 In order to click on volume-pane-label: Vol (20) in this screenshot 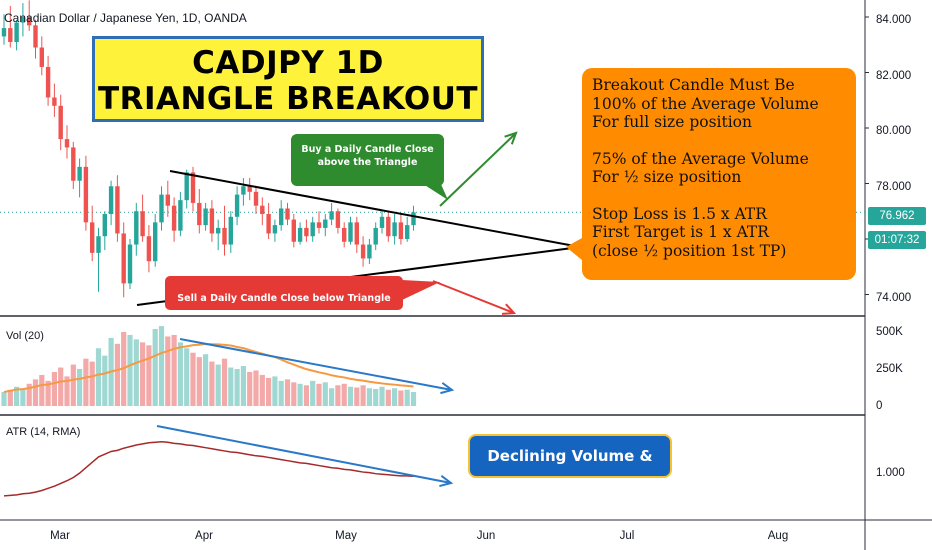, I will do `click(25, 336)`.